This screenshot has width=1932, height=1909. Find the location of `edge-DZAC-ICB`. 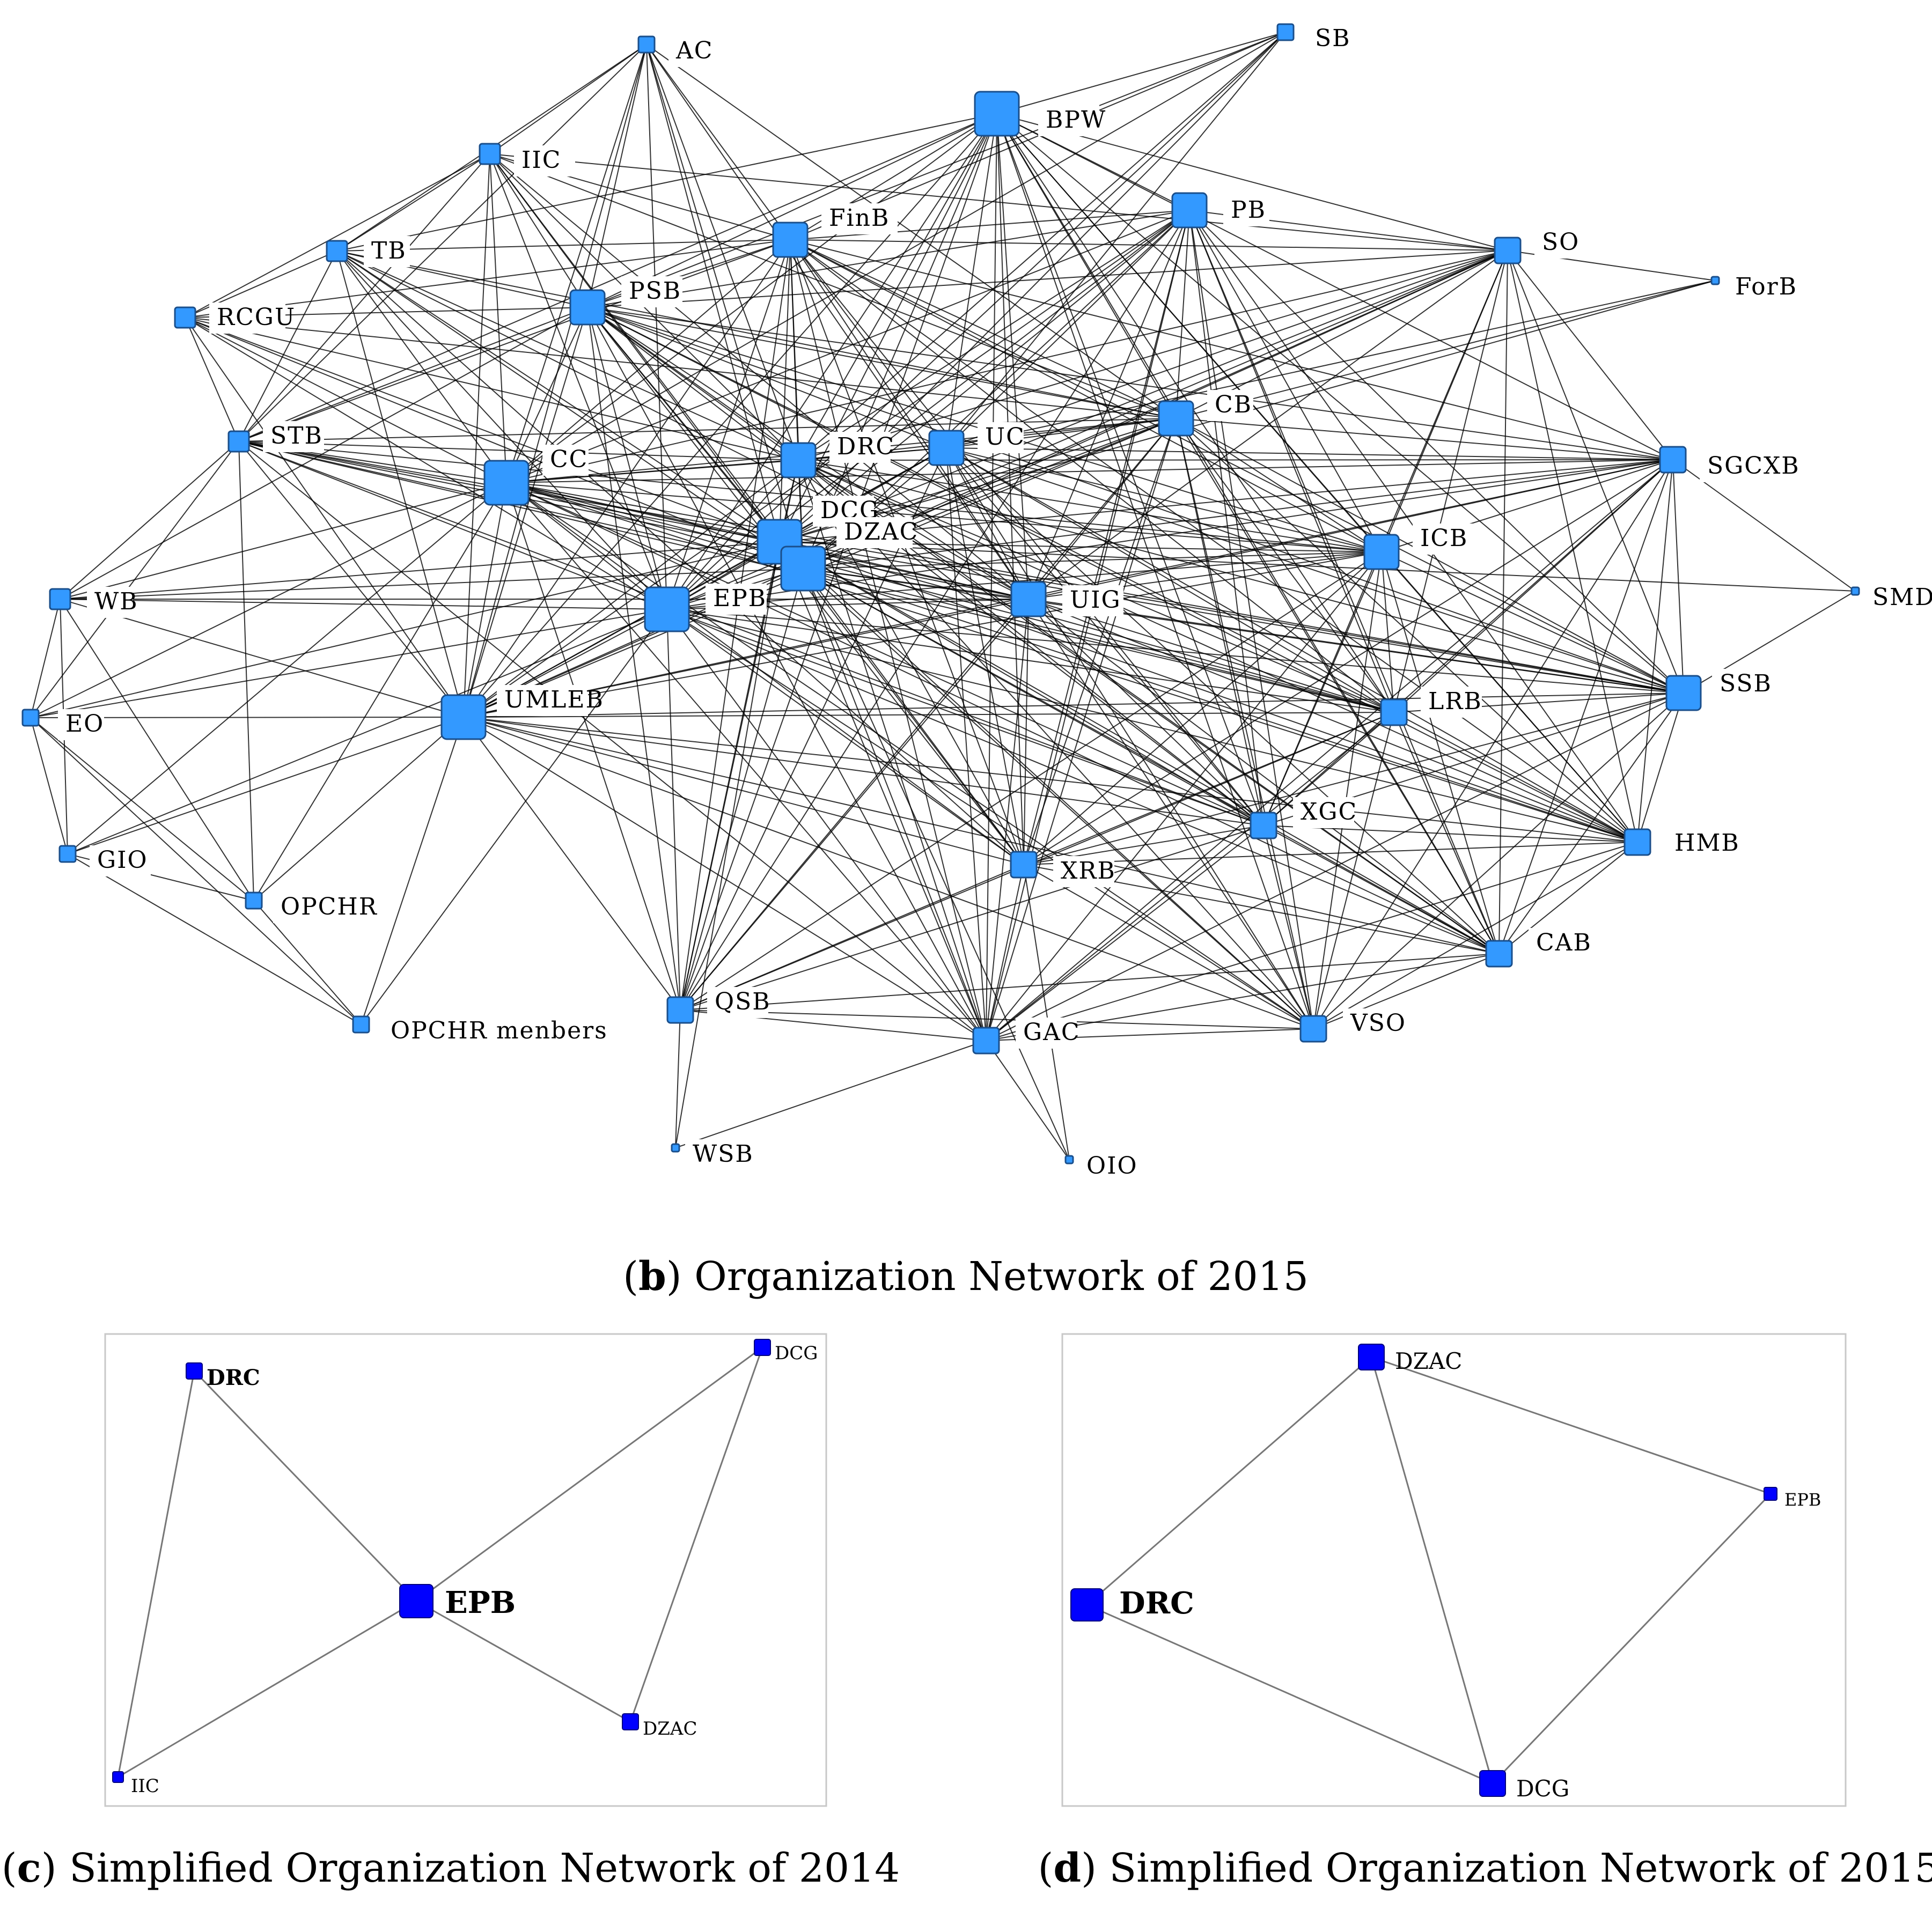

edge-DZAC-ICB is located at coordinates (1092, 560).